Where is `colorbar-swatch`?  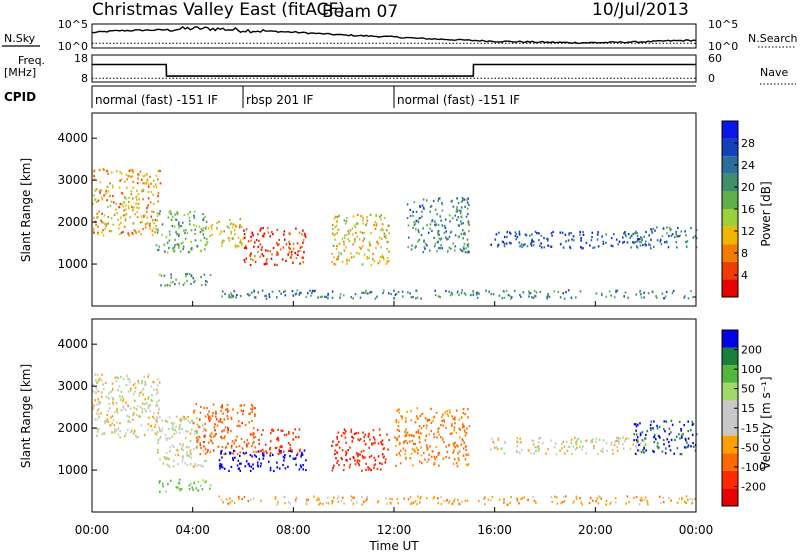
colorbar-swatch is located at coordinates (730, 462).